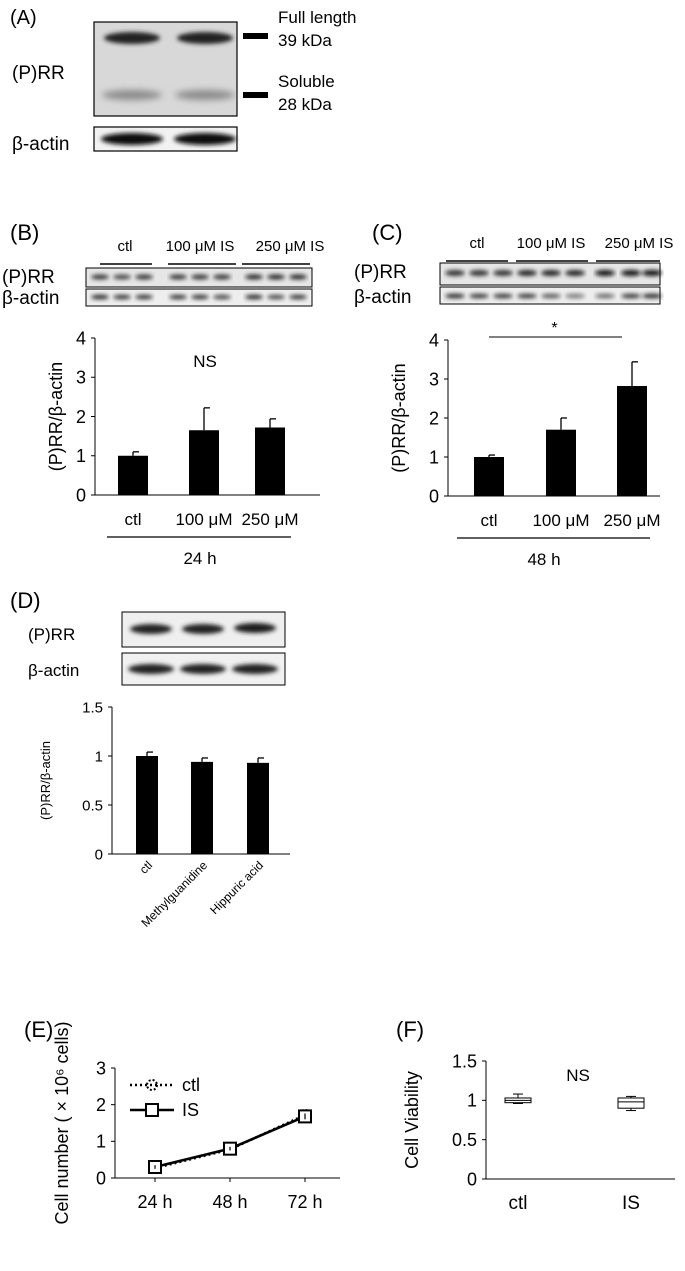 This screenshot has height=1271, width=685. Describe the element at coordinates (92, 805) in the screenshot. I see `D-ytick-label: 0.5` at that location.